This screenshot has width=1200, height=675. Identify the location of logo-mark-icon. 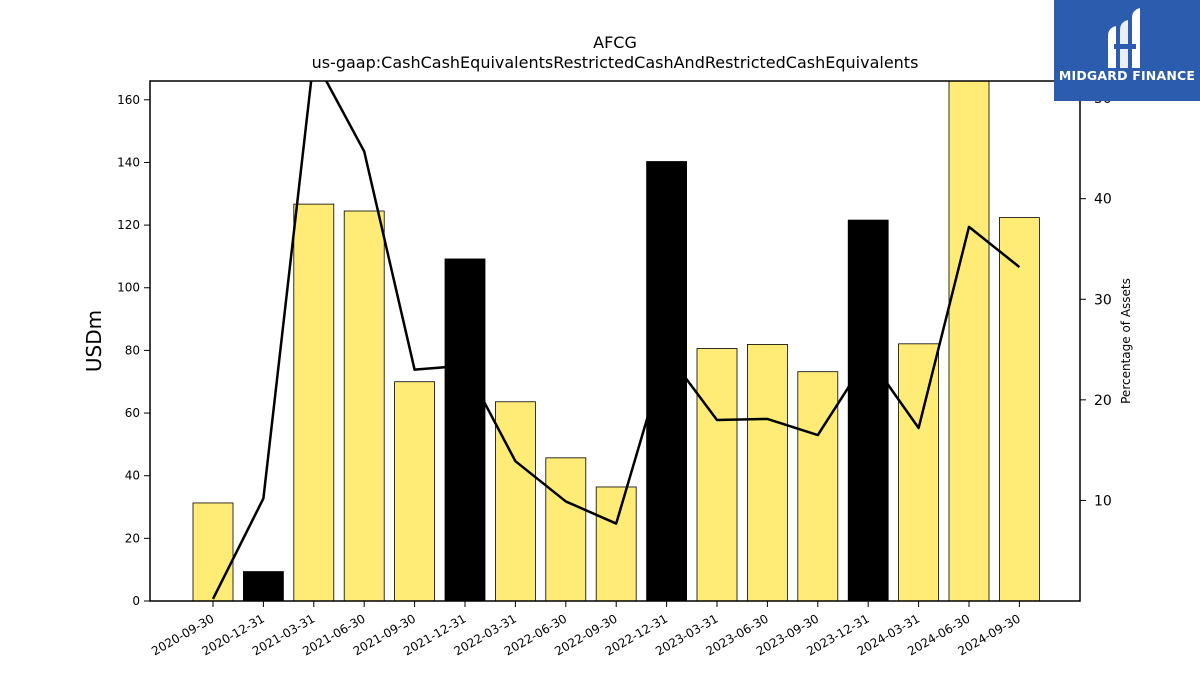
(1124, 38).